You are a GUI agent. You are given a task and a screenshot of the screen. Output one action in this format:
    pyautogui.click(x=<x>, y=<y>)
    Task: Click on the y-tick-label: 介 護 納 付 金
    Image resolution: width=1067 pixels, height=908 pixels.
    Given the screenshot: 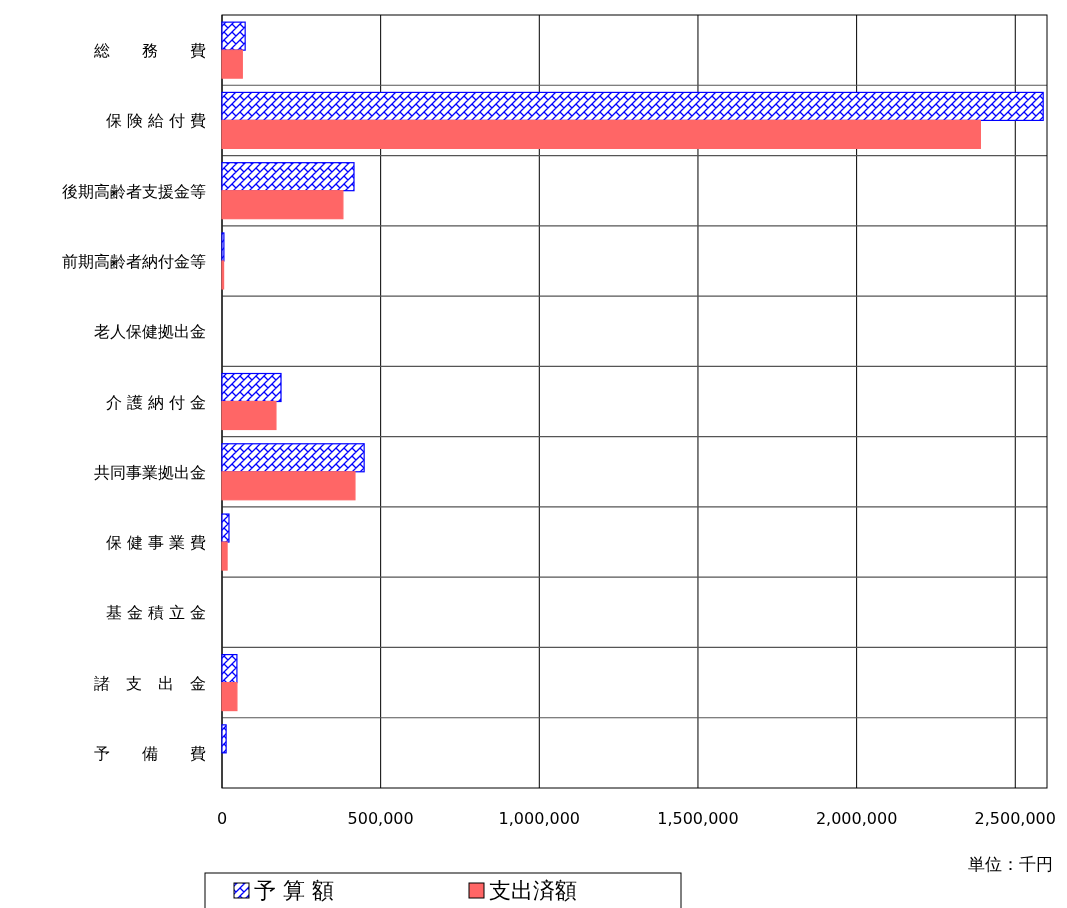 What is the action you would take?
    pyautogui.click(x=155, y=402)
    